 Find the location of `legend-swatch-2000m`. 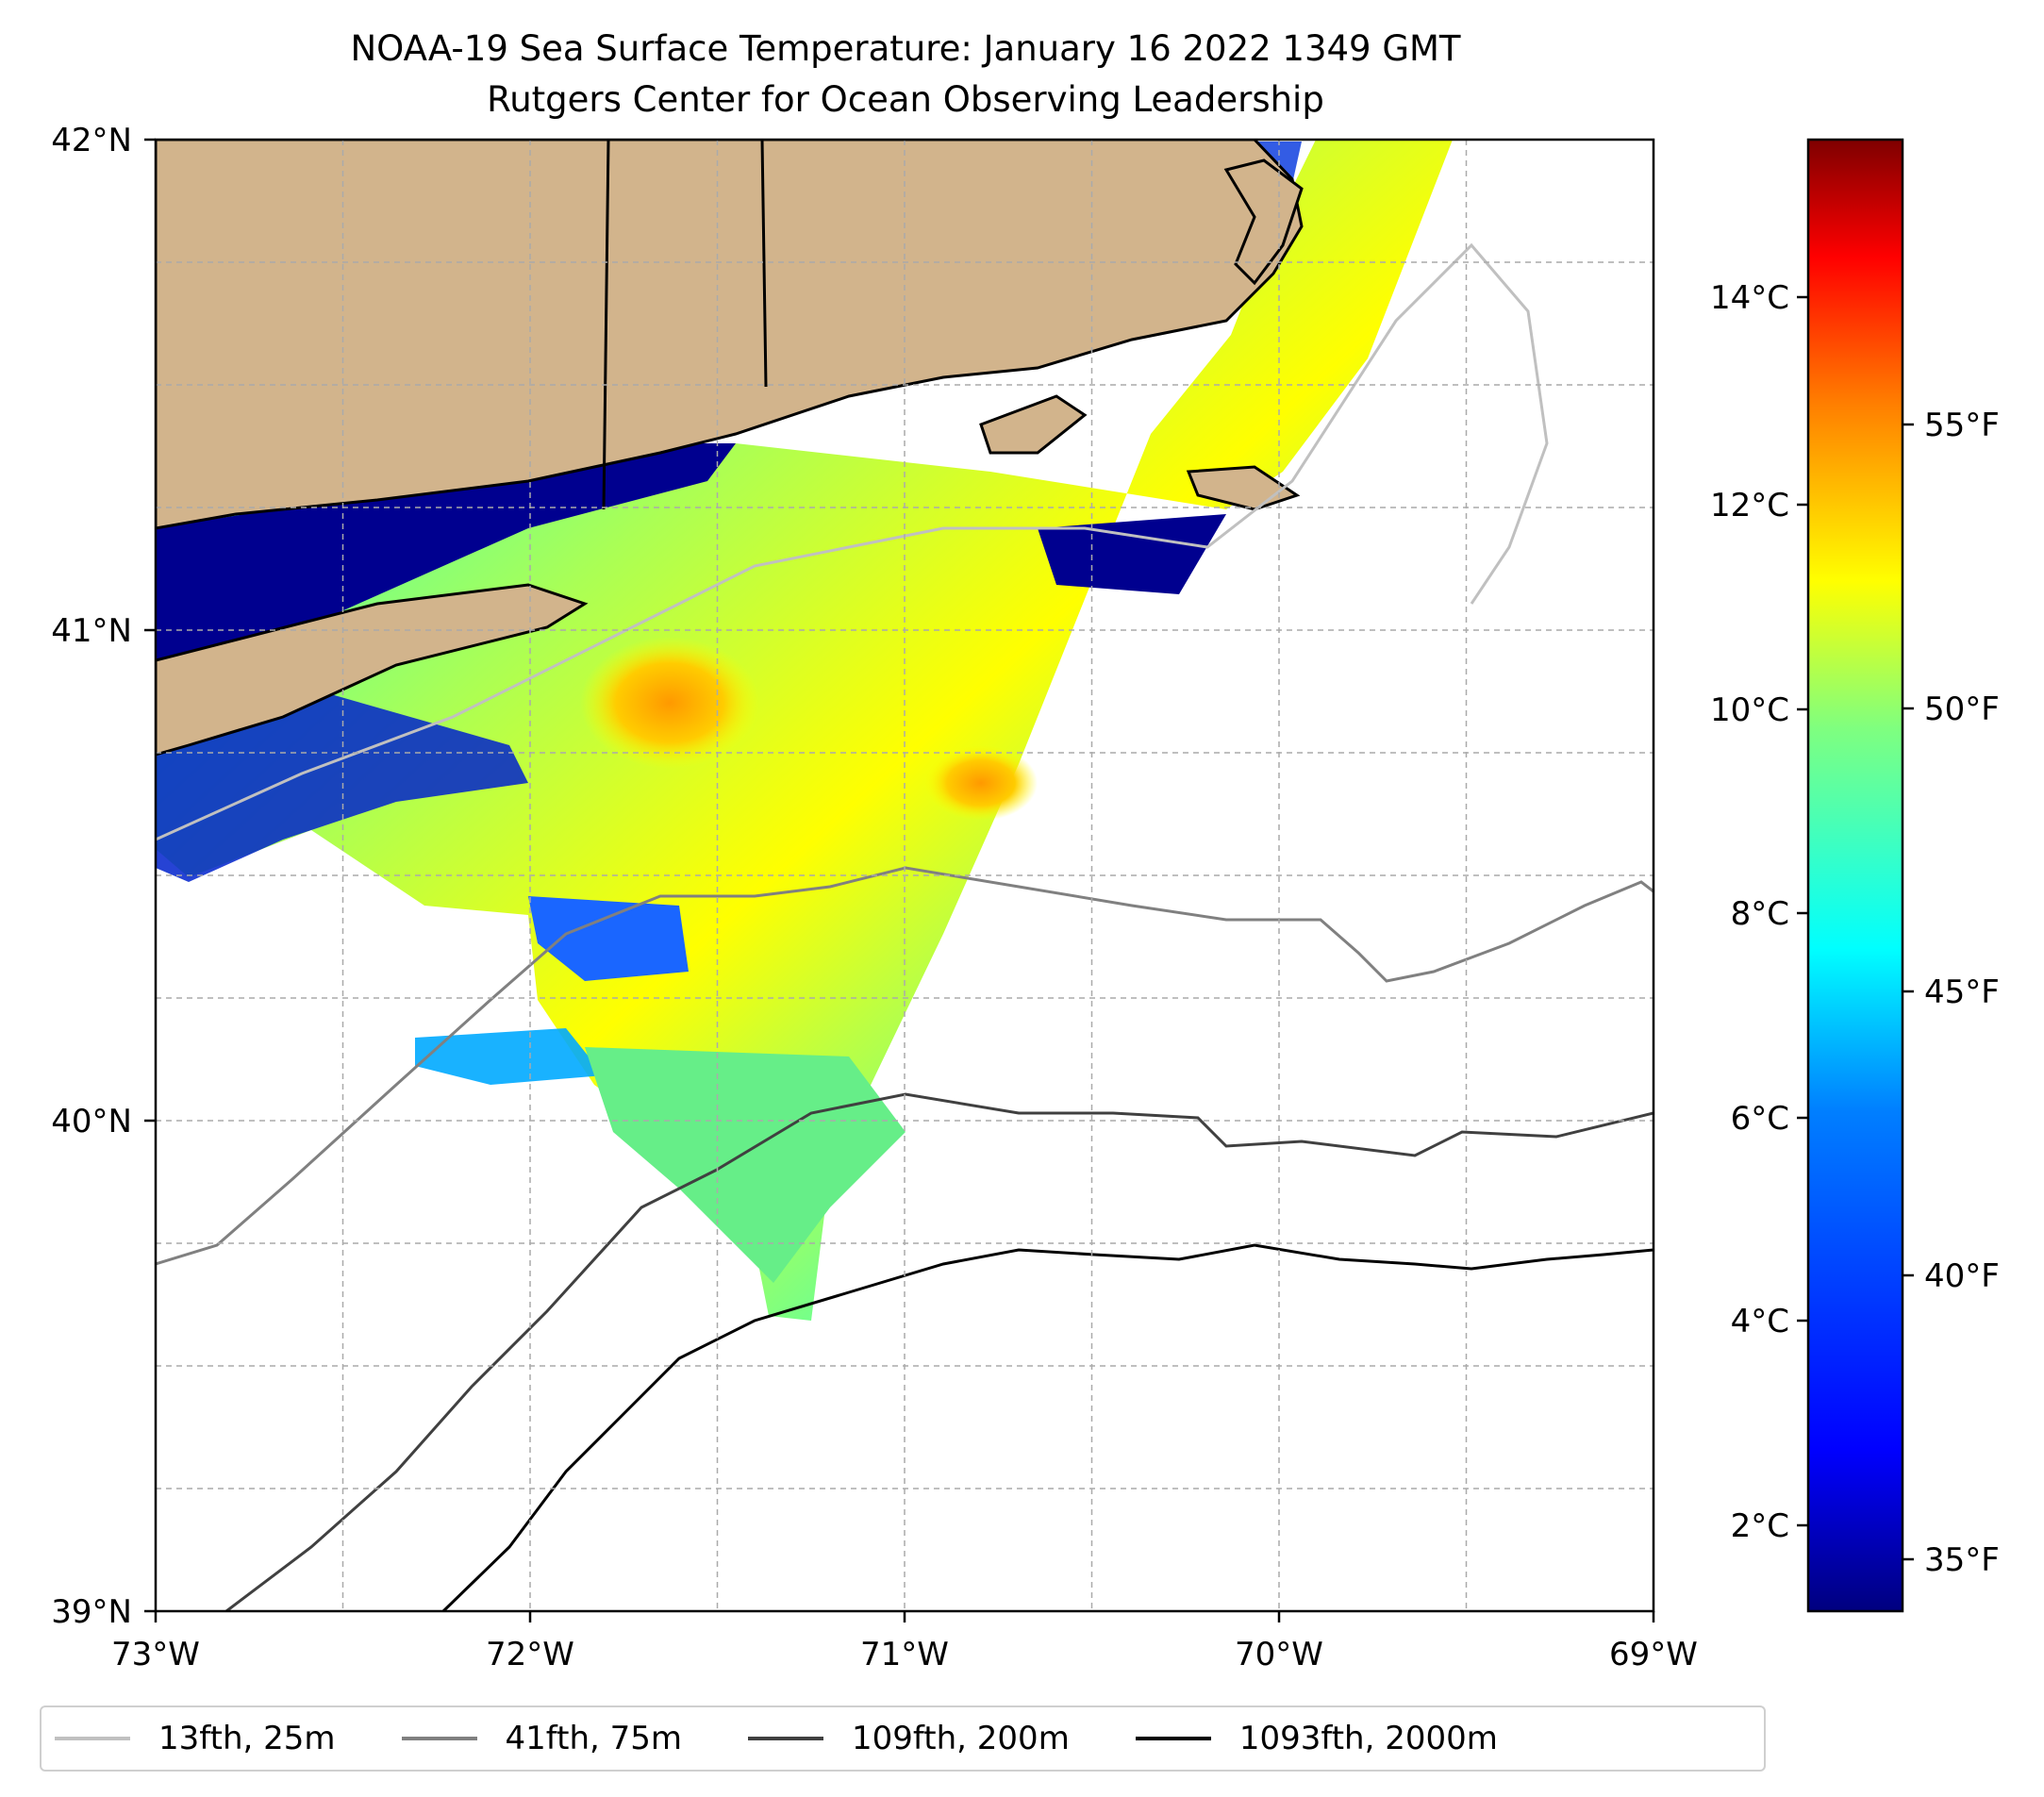

legend-swatch-2000m is located at coordinates (1173, 1738).